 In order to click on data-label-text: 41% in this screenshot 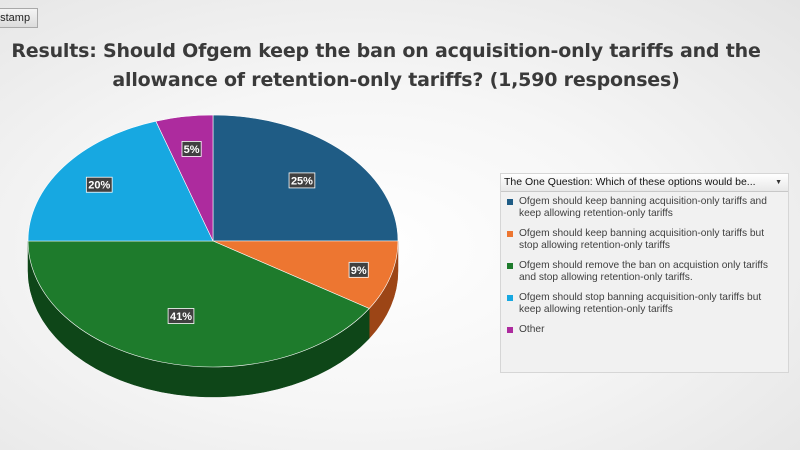, I will do `click(181, 317)`.